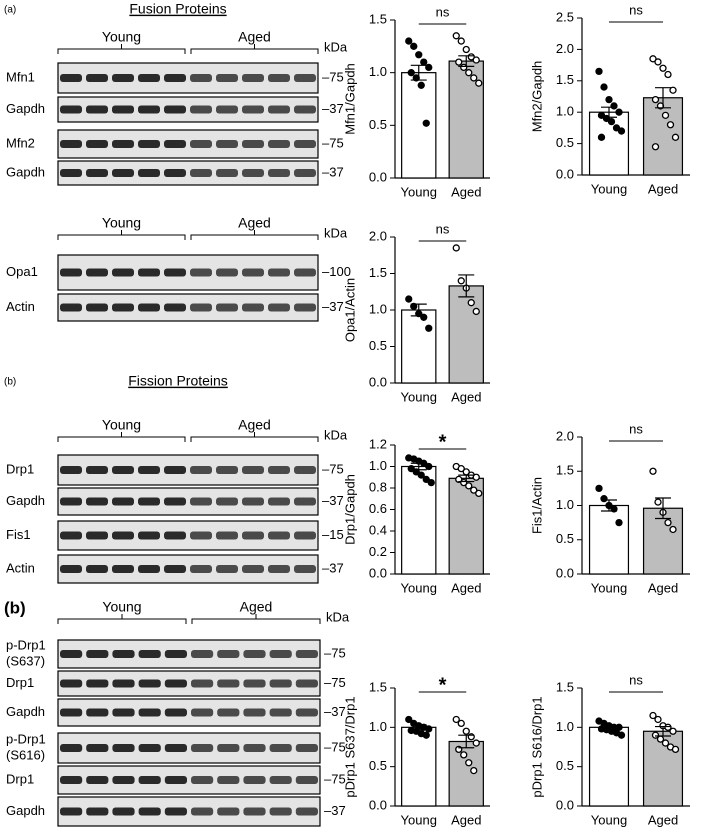 Image resolution: width=709 pixels, height=833 pixels. What do you see at coordinates (565, 16) in the screenshot?
I see `y-tick-label: 2.5` at bounding box center [565, 16].